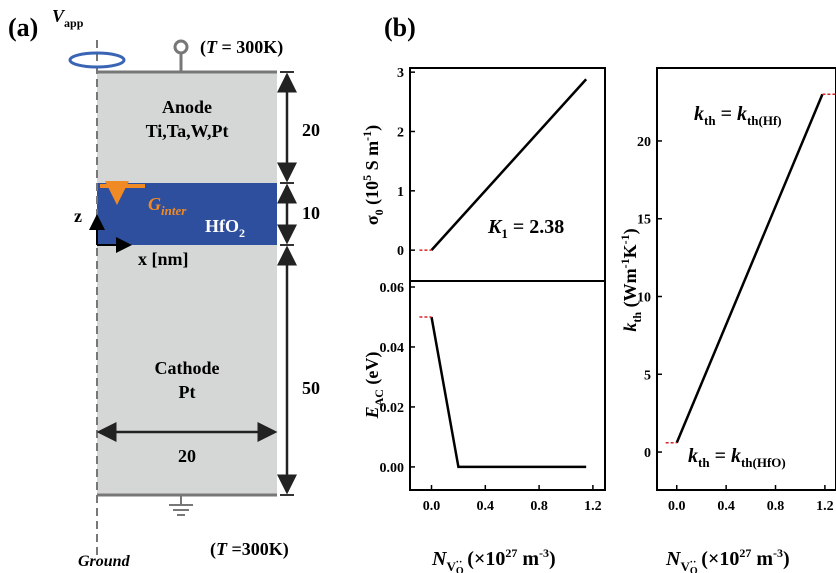  What do you see at coordinates (181, 505) in the screenshot?
I see `ground-symbol` at bounding box center [181, 505].